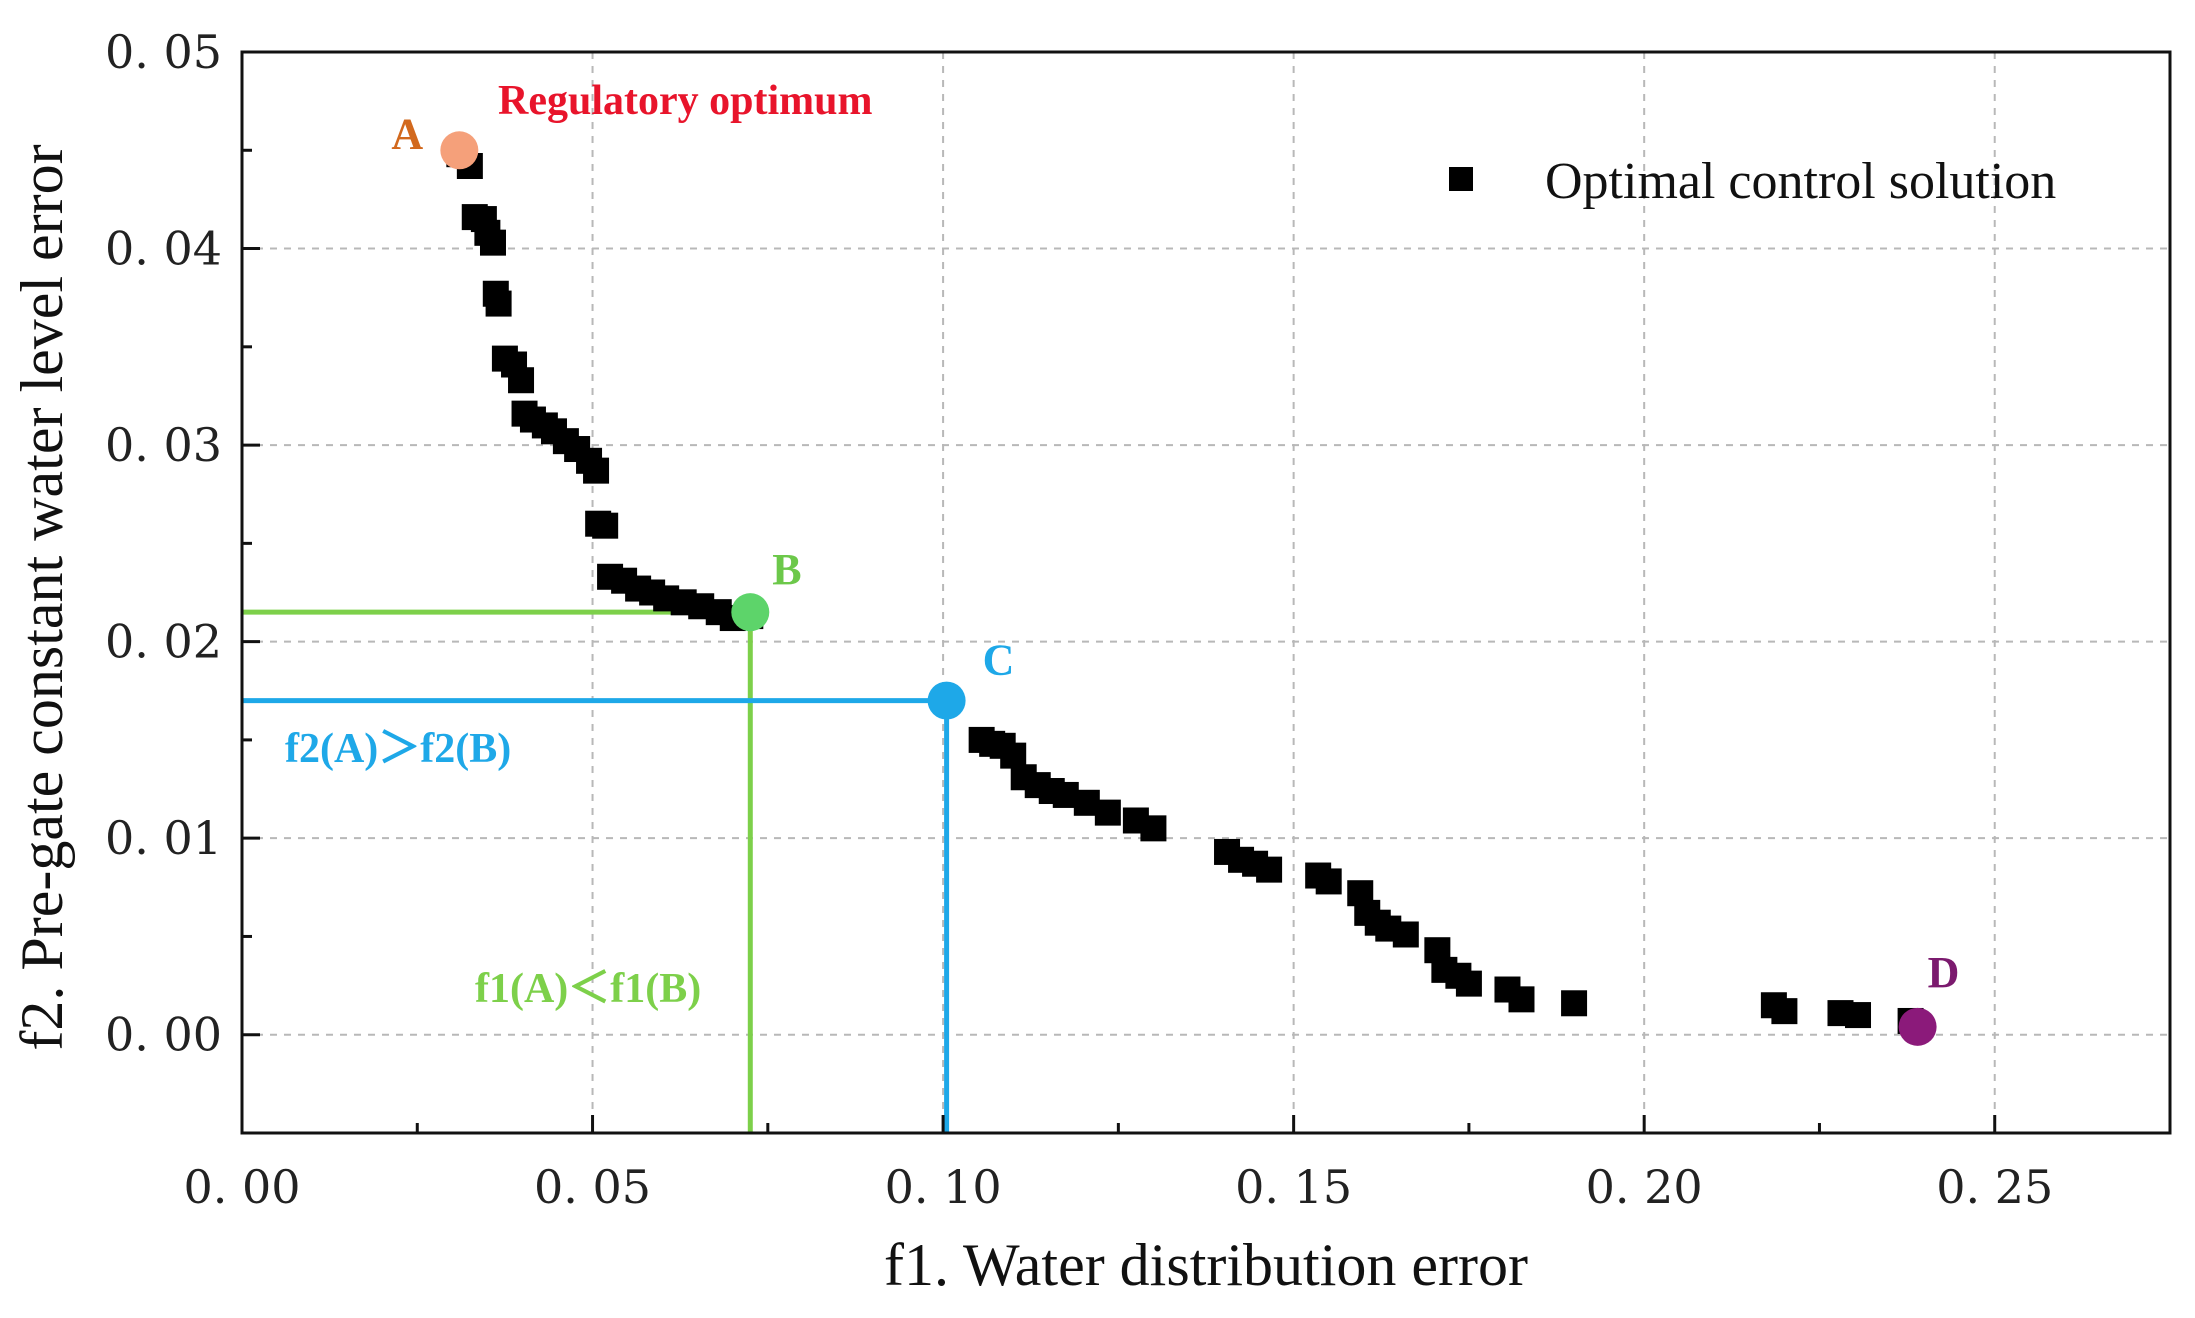 This screenshot has width=2195, height=1318. What do you see at coordinates (999, 660) in the screenshot?
I see `point-label-c: C` at bounding box center [999, 660].